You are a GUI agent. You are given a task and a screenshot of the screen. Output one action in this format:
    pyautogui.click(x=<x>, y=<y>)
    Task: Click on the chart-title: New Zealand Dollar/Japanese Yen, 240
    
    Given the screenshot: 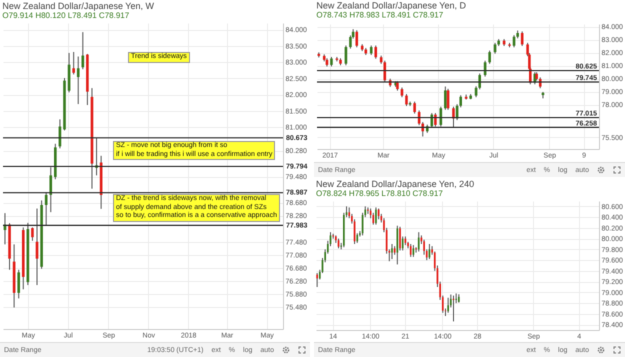 What is the action you would take?
    pyautogui.click(x=395, y=184)
    